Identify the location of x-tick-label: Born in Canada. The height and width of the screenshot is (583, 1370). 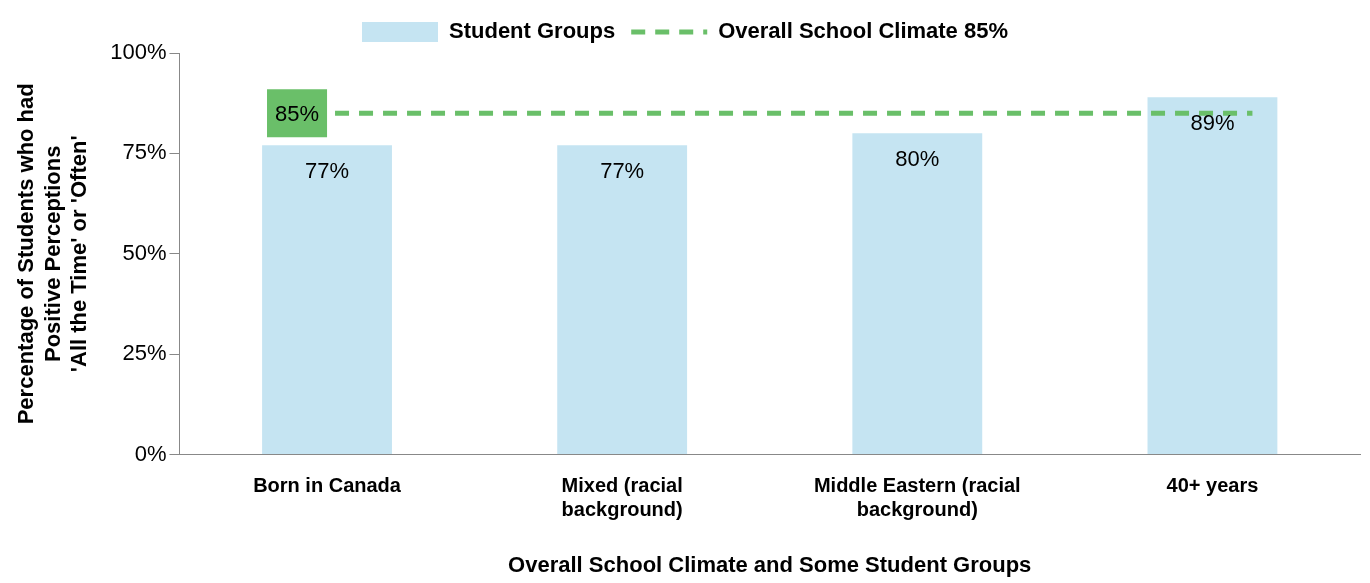
(327, 485).